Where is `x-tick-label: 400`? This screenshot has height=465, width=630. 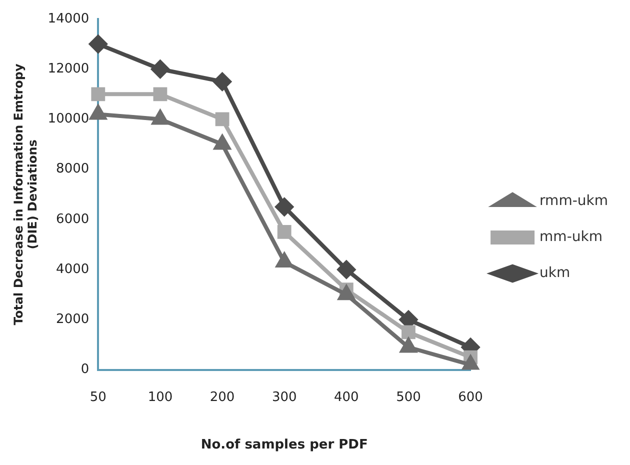
x-tick-label: 400 is located at coordinates (346, 397).